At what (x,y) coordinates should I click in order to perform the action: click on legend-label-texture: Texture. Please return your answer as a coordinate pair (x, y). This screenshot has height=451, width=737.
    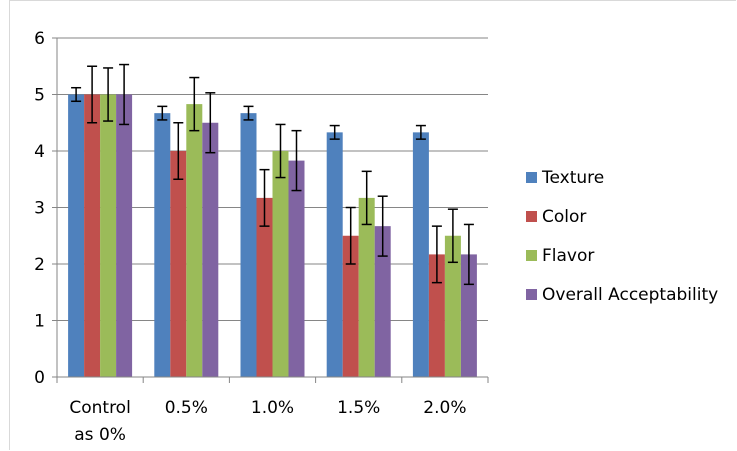
    Looking at the image, I should click on (572, 178).